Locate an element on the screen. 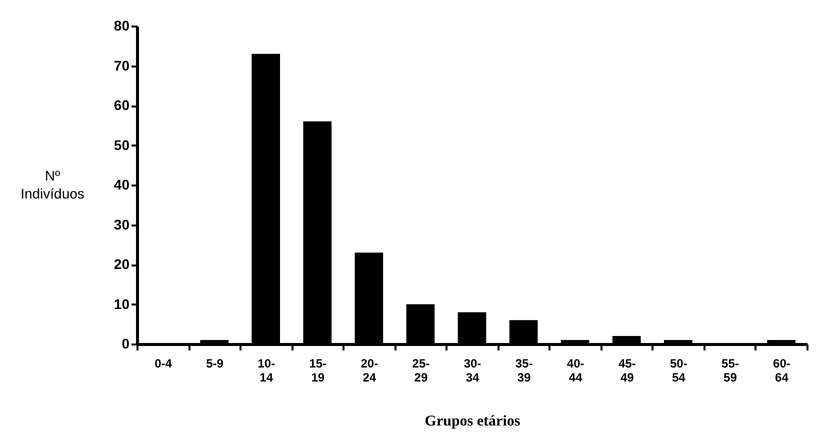  y-tick-label: 70 is located at coordinates (122, 65).